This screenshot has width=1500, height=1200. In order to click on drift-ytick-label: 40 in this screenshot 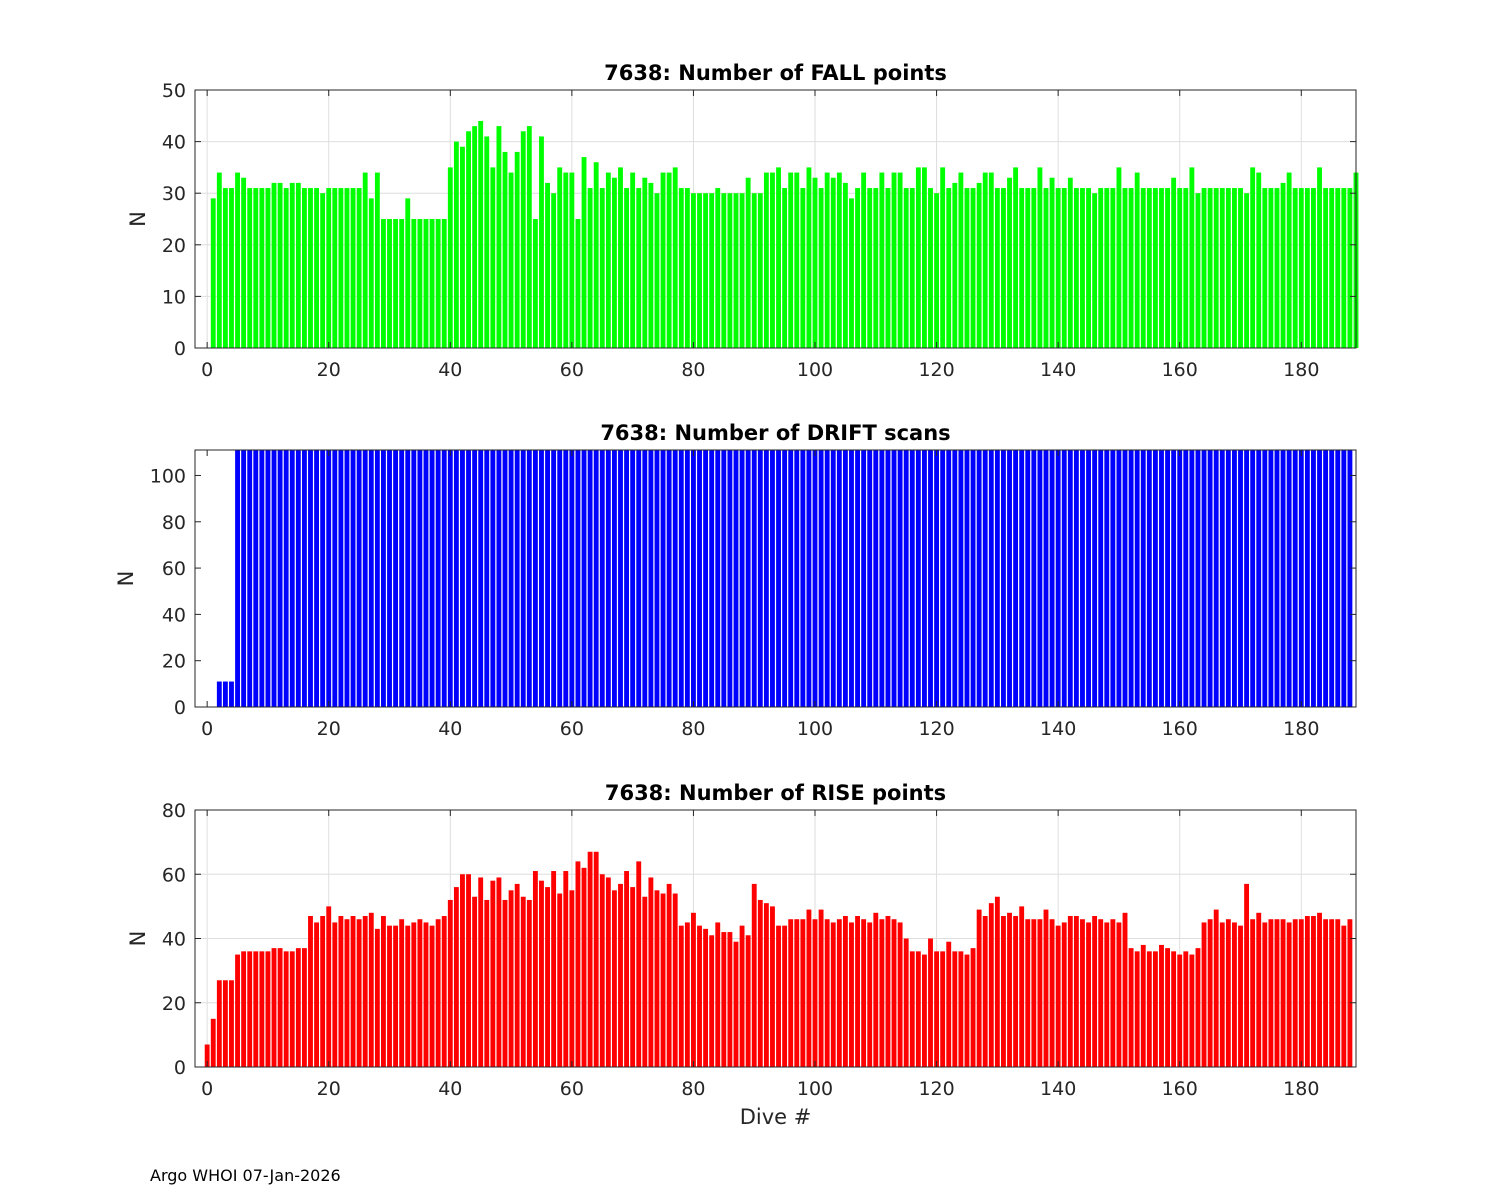, I will do `click(174, 615)`.